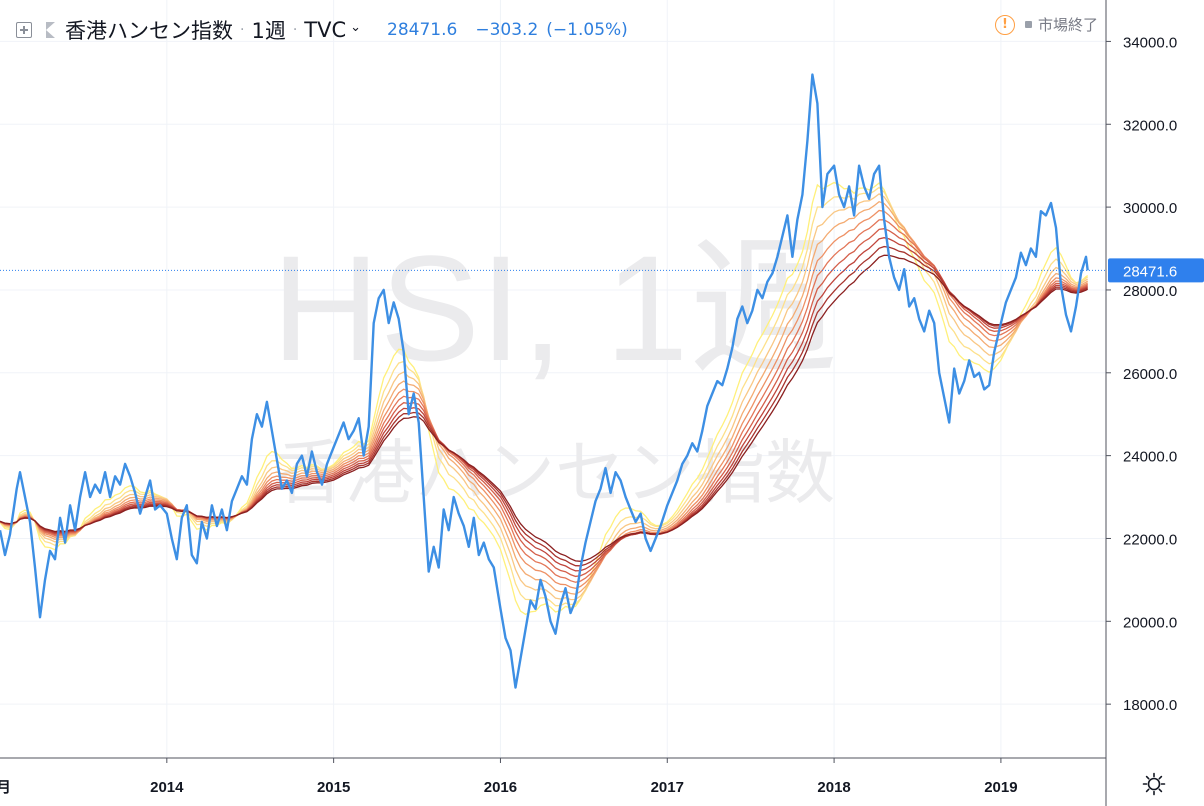 The height and width of the screenshot is (806, 1204). What do you see at coordinates (667, 787) in the screenshot?
I see `time-axis-label: 2017` at bounding box center [667, 787].